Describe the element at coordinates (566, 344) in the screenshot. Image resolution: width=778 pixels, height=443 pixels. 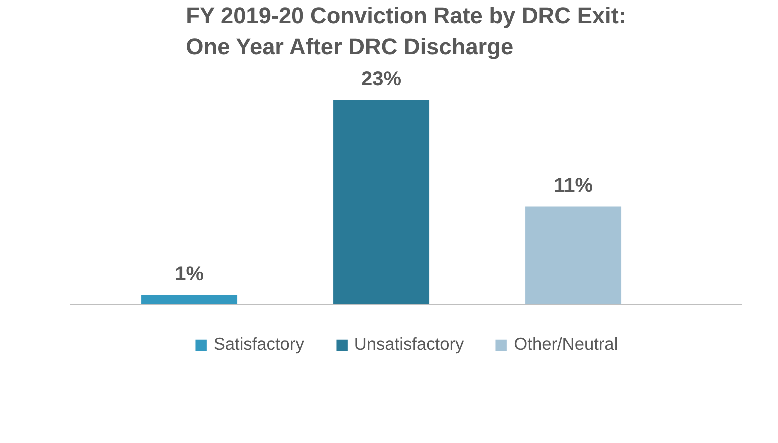
I see `legend-label: Other/Neutral` at that location.